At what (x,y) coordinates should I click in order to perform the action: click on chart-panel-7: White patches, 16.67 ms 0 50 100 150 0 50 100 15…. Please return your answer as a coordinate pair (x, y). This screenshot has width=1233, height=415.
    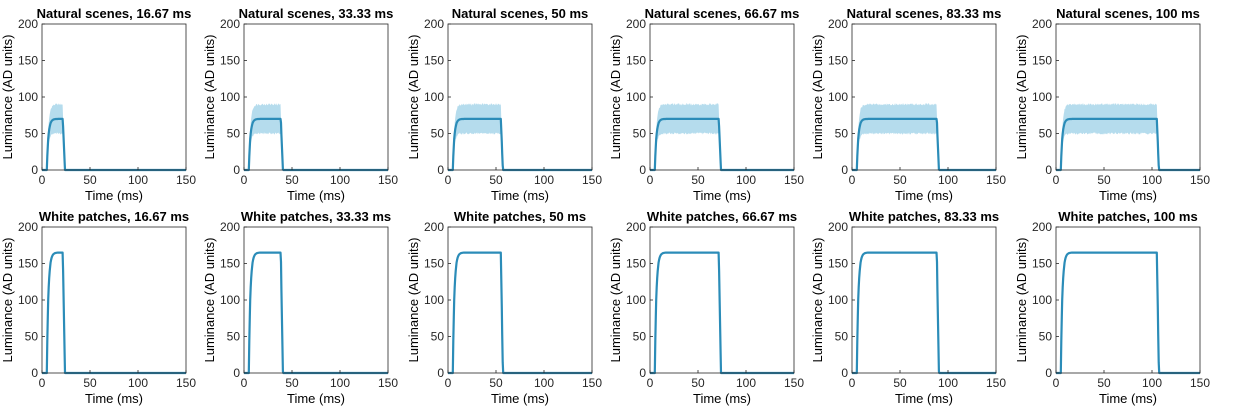
    Looking at the image, I should click on (98, 307).